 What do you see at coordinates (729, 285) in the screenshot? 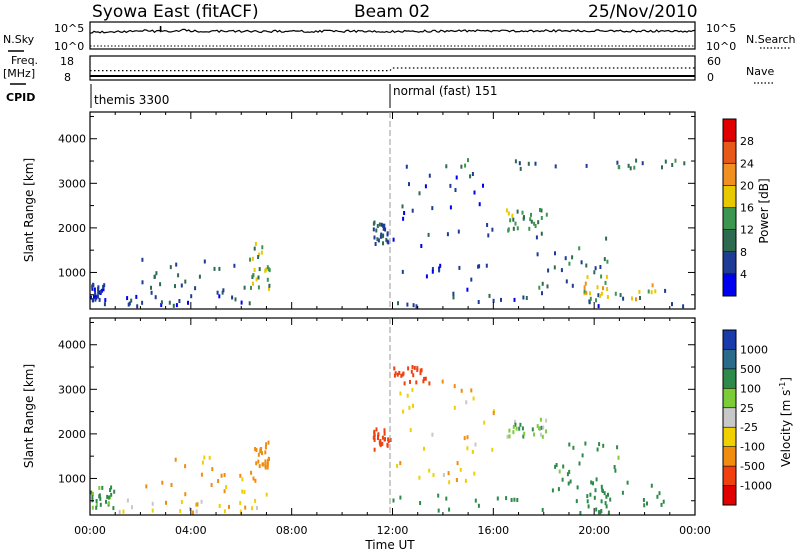
I see `power-cbar-swatch` at bounding box center [729, 285].